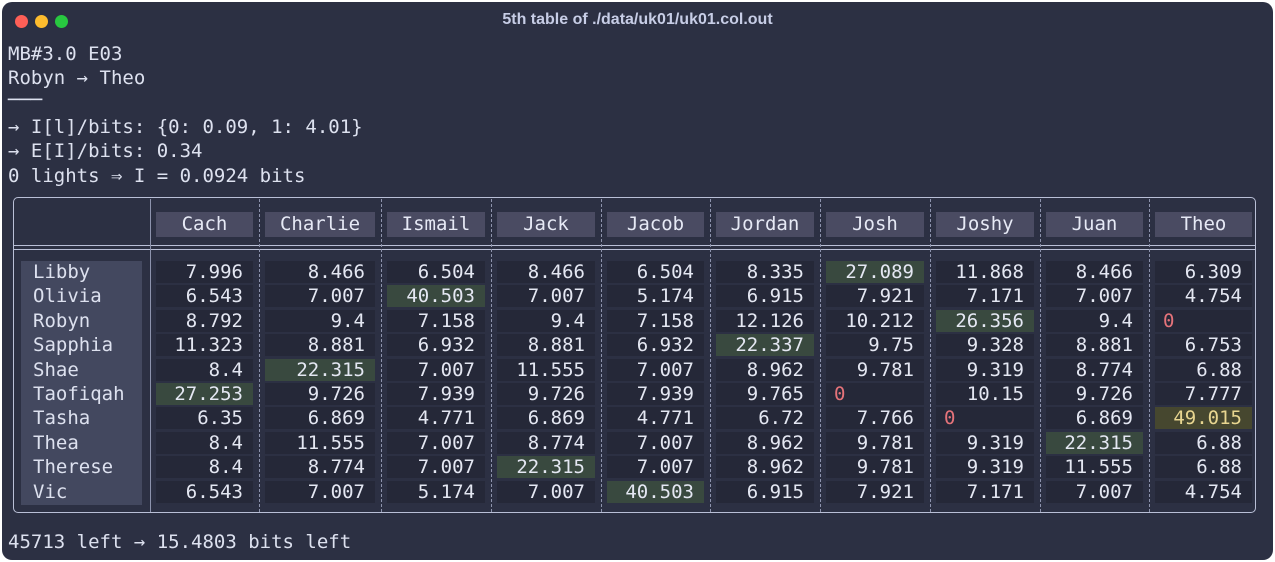  I want to click on column-header: Josh, so click(875, 224).